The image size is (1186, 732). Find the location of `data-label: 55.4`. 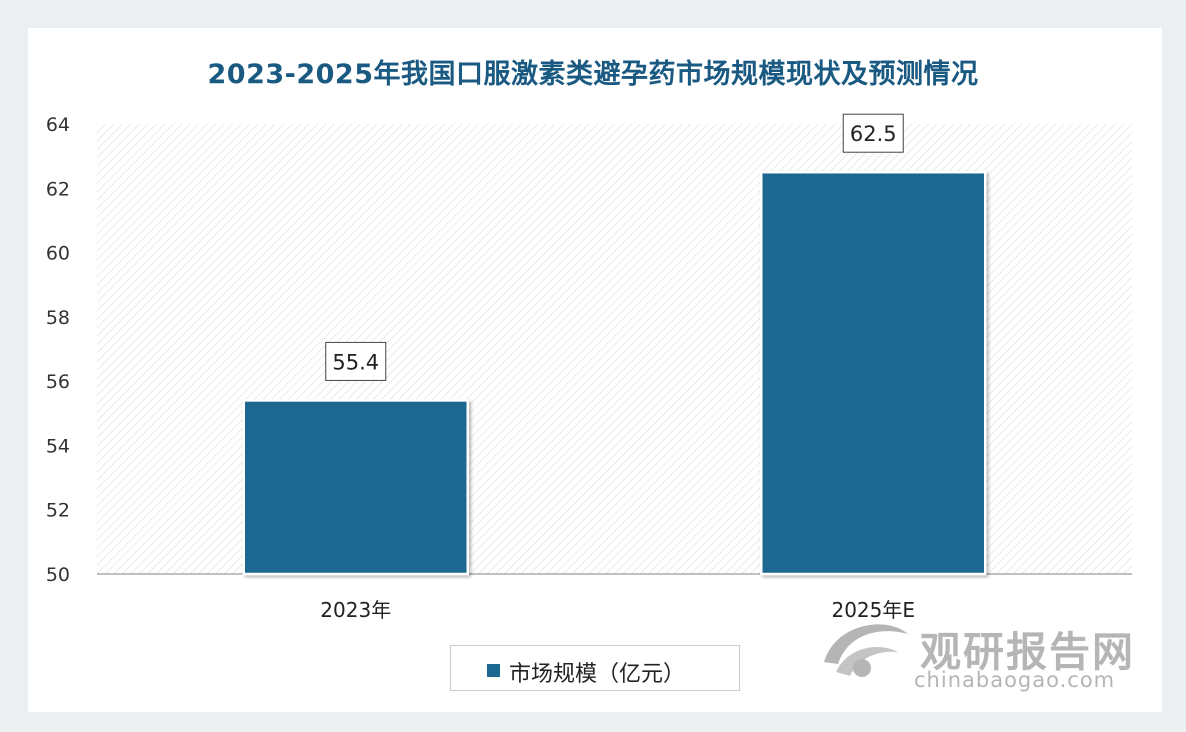

data-label: 55.4 is located at coordinates (355, 362).